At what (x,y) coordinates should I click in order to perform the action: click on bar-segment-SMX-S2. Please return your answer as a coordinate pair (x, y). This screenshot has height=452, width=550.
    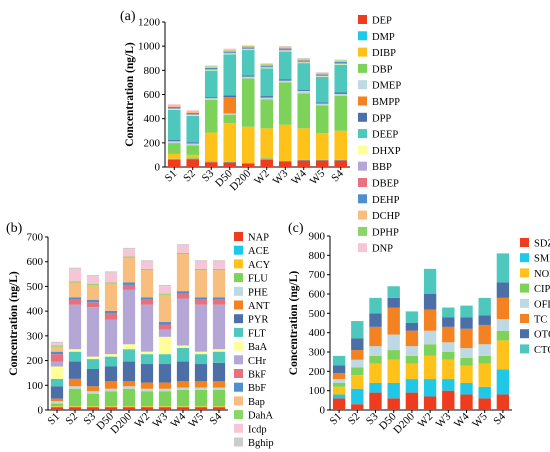
    Looking at the image, I should click on (357, 396).